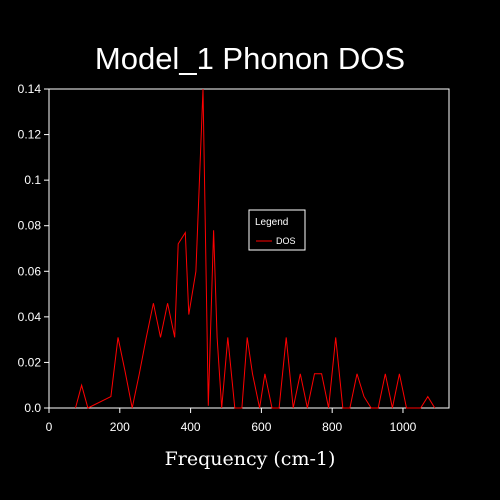  Describe the element at coordinates (332, 427) in the screenshot. I see `x-tick-label: 800` at that location.